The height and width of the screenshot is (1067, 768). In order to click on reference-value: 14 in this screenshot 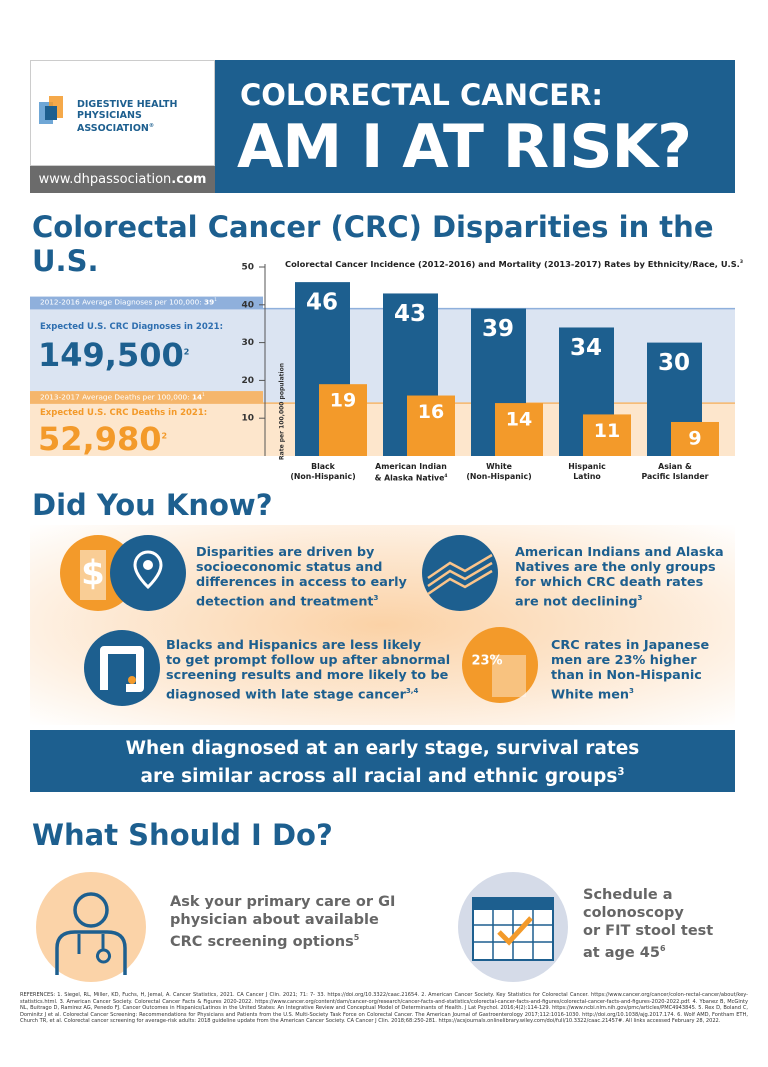, I will do `click(197, 396)`.